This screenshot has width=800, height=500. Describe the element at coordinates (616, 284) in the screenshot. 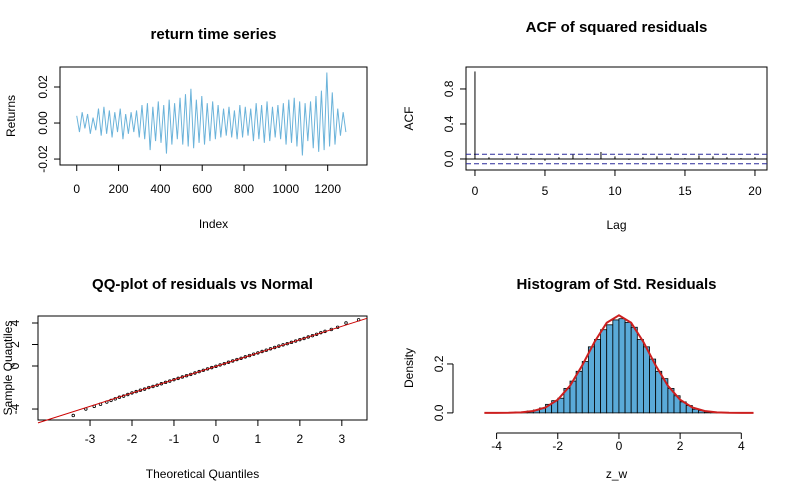

I see `panel-title: Histogram of Std. Residuals` at that location.